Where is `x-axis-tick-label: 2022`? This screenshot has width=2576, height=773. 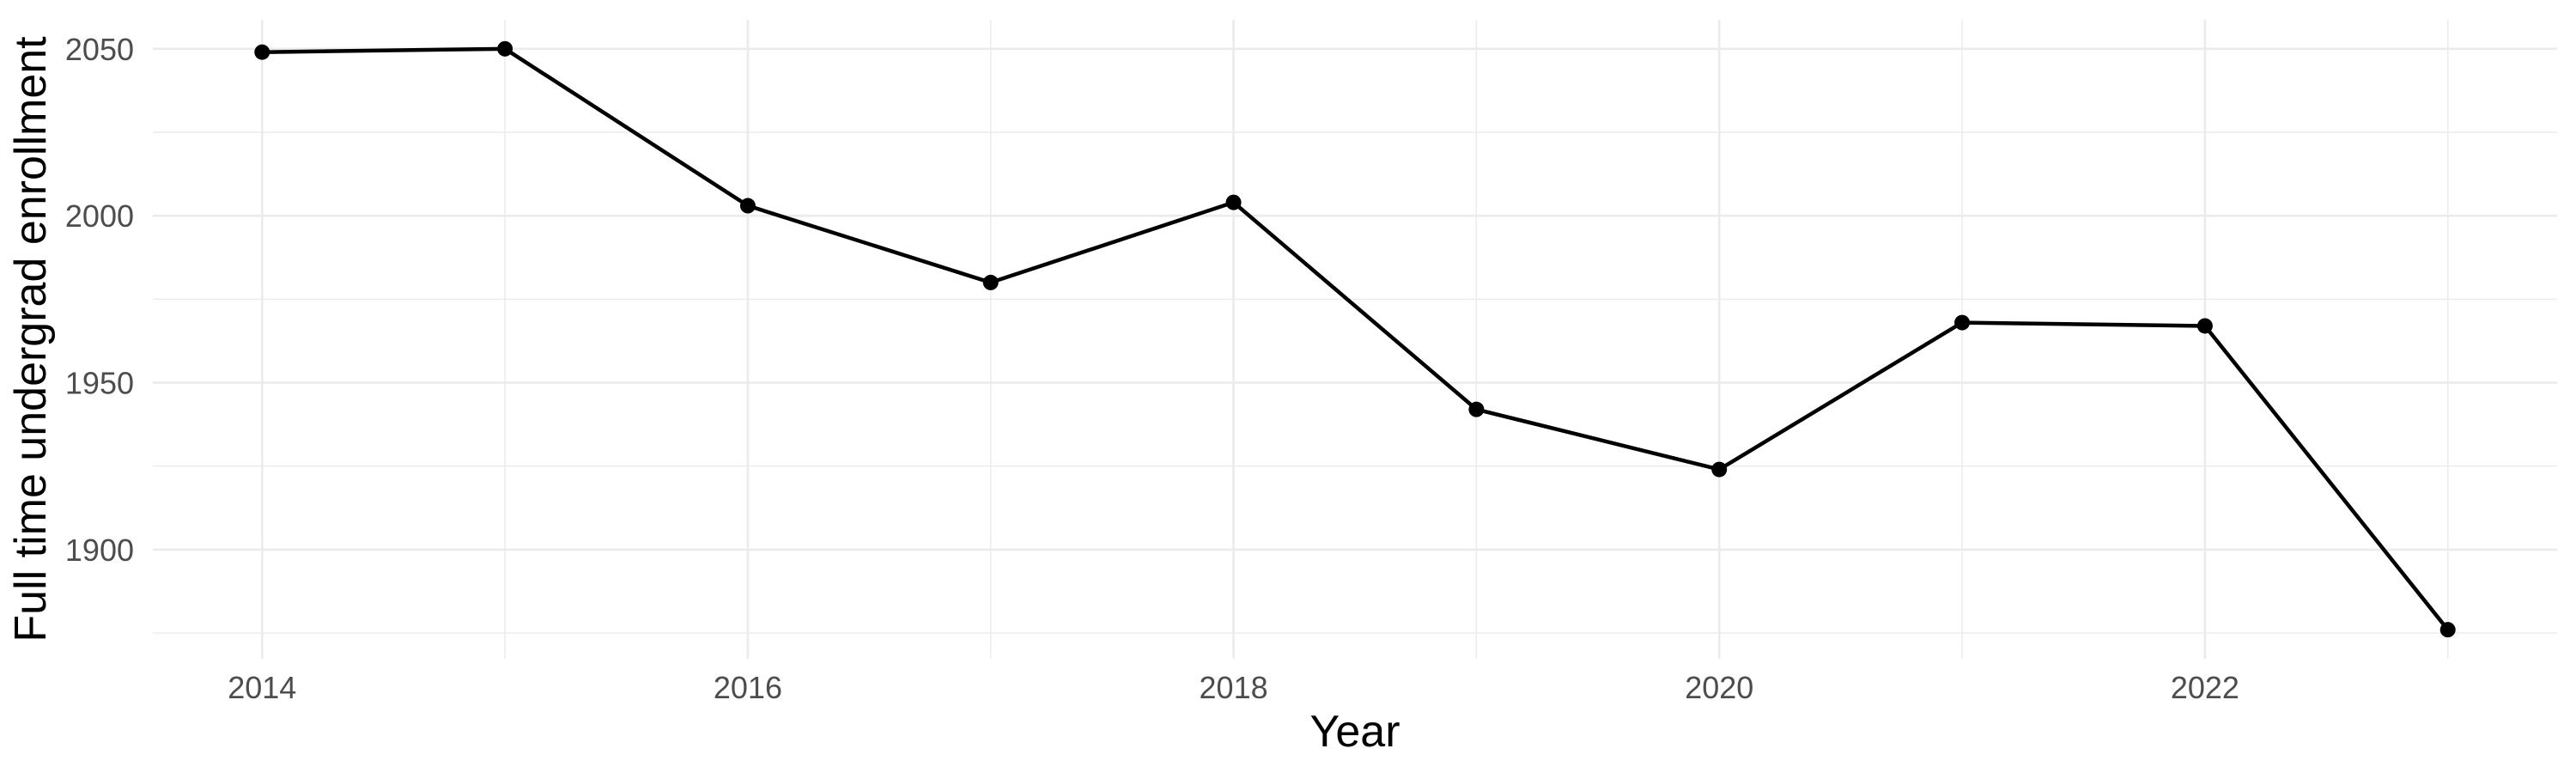 x-axis-tick-label: 2022 is located at coordinates (2205, 687).